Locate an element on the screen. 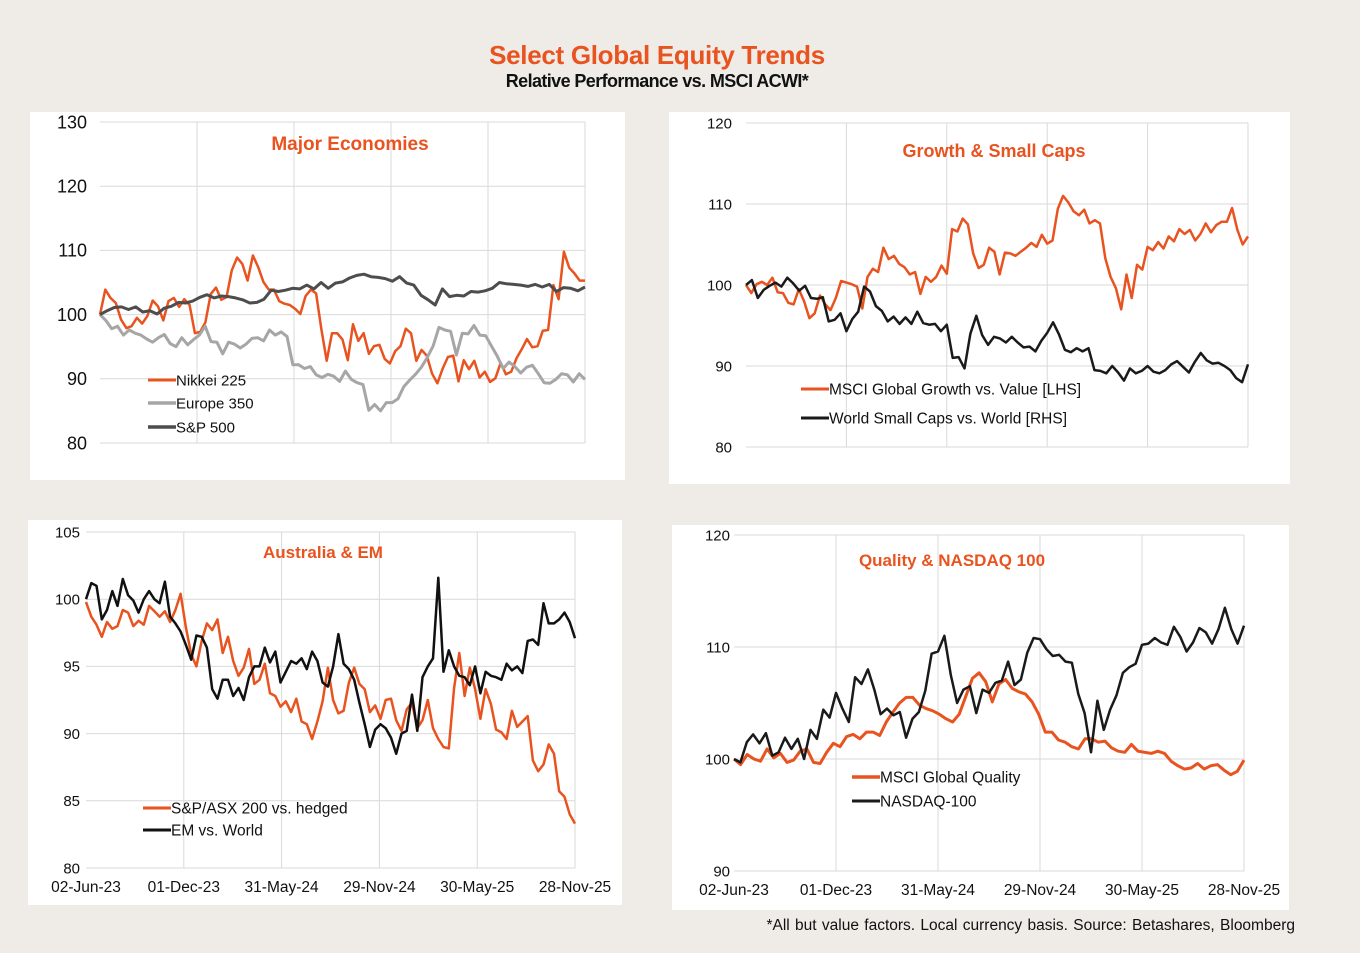  legend-label: EM vs. World is located at coordinates (217, 831).